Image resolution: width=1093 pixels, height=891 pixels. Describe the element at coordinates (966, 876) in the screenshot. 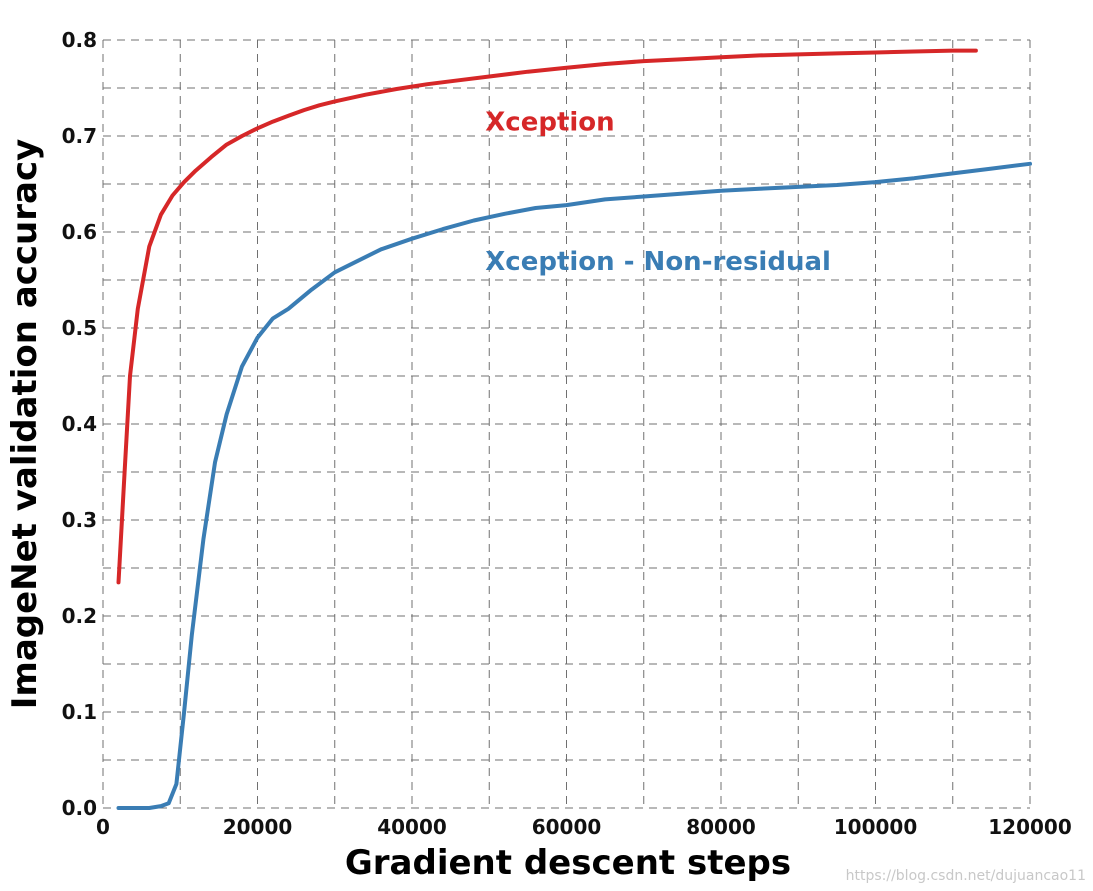

I see `watermark-text: https://blog.csdn.net/dujuancao11` at that location.